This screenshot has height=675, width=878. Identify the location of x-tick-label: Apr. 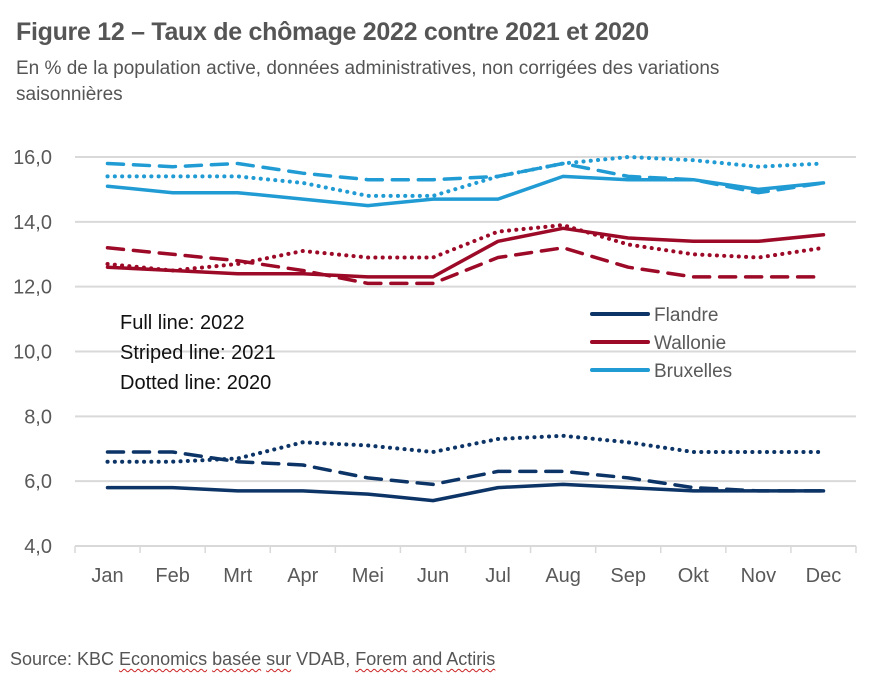
(302, 576).